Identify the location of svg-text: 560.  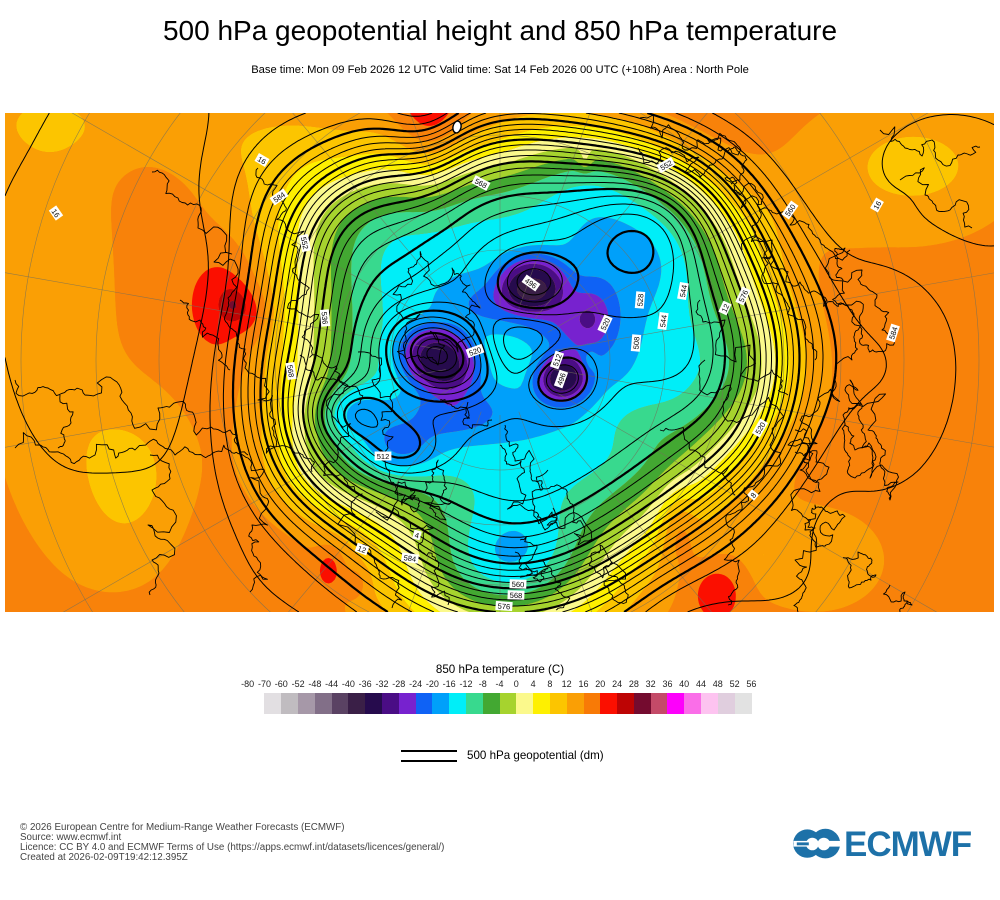
(518, 584).